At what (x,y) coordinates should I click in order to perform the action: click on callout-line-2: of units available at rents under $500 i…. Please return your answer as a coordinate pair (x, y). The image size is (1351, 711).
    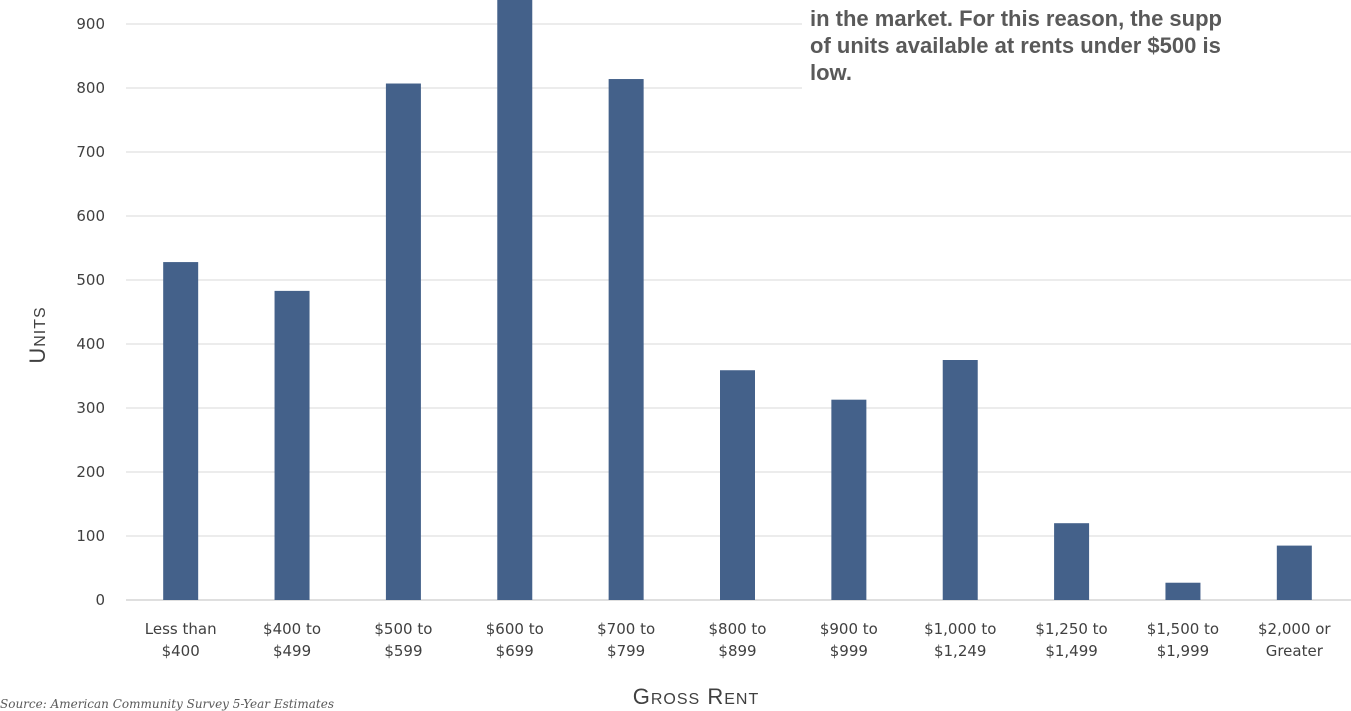
    Looking at the image, I should click on (1015, 45).